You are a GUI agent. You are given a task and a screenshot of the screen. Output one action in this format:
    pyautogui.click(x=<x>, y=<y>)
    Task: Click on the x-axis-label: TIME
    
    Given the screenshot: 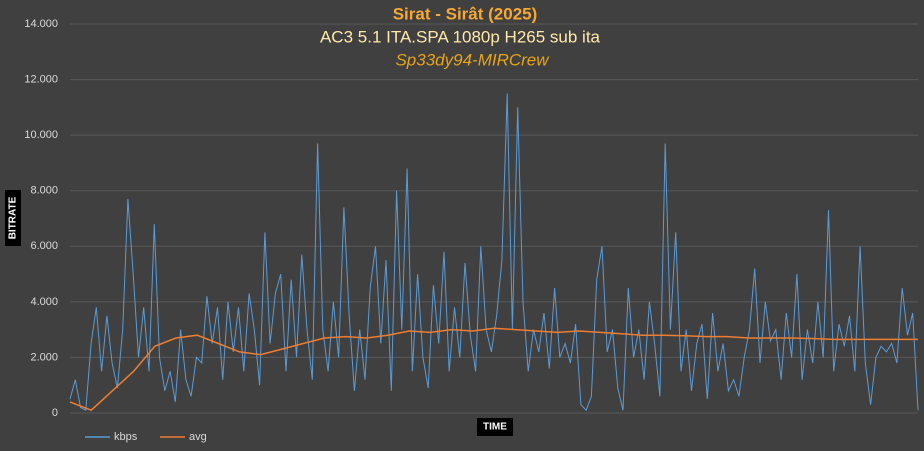 What is the action you would take?
    pyautogui.click(x=495, y=427)
    